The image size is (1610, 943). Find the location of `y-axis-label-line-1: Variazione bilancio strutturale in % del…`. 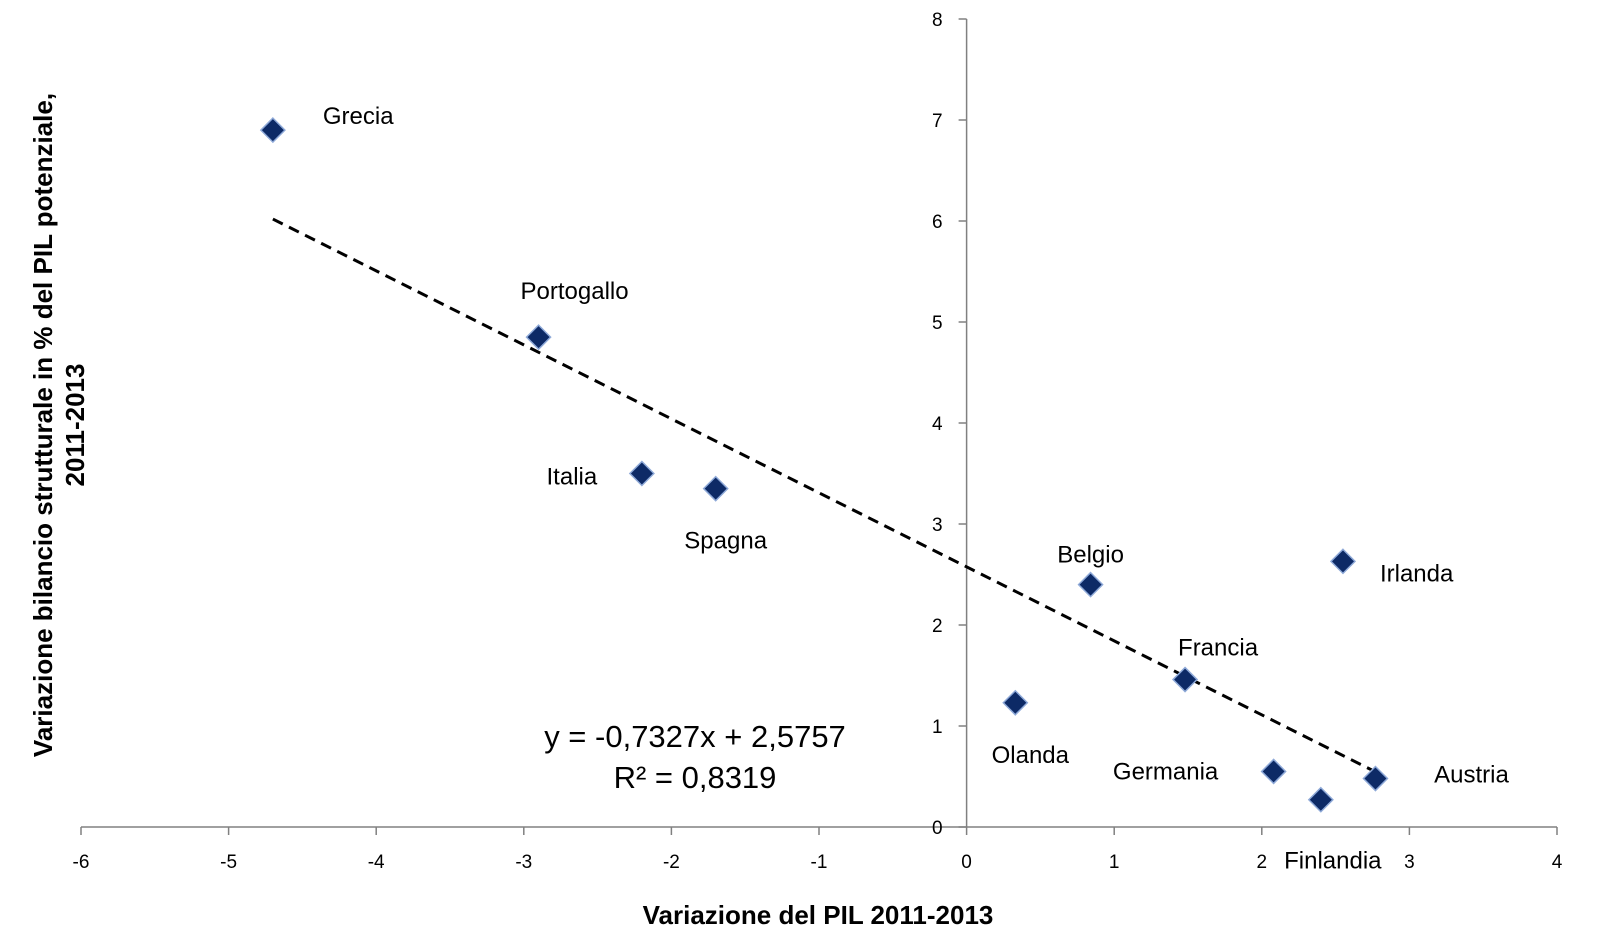

y-axis-label-line-1: Variazione bilancio strutturale in % del… is located at coordinates (43, 425).